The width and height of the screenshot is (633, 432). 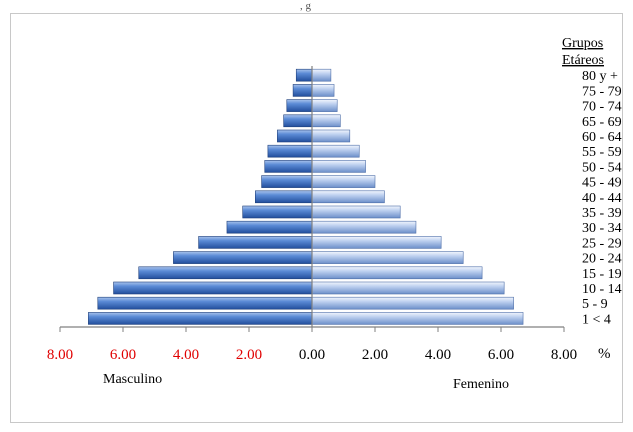 I want to click on category-label: 80 y +, so click(x=600, y=76).